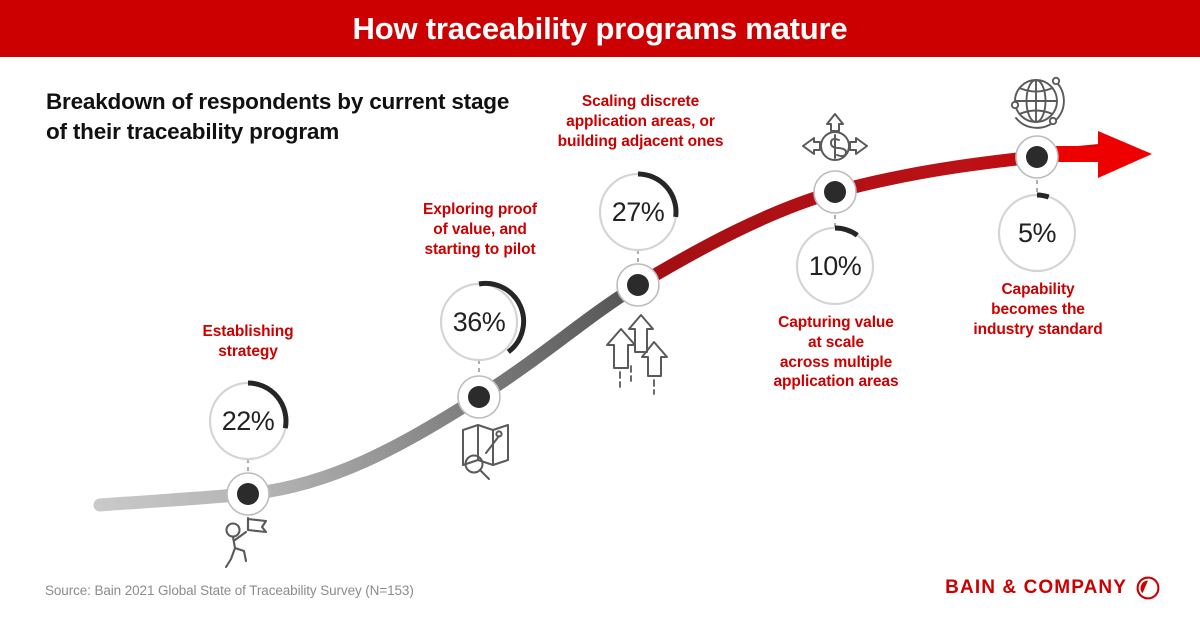 This screenshot has height=627, width=1200. What do you see at coordinates (637, 354) in the screenshot?
I see `three-up-arrows-icon` at bounding box center [637, 354].